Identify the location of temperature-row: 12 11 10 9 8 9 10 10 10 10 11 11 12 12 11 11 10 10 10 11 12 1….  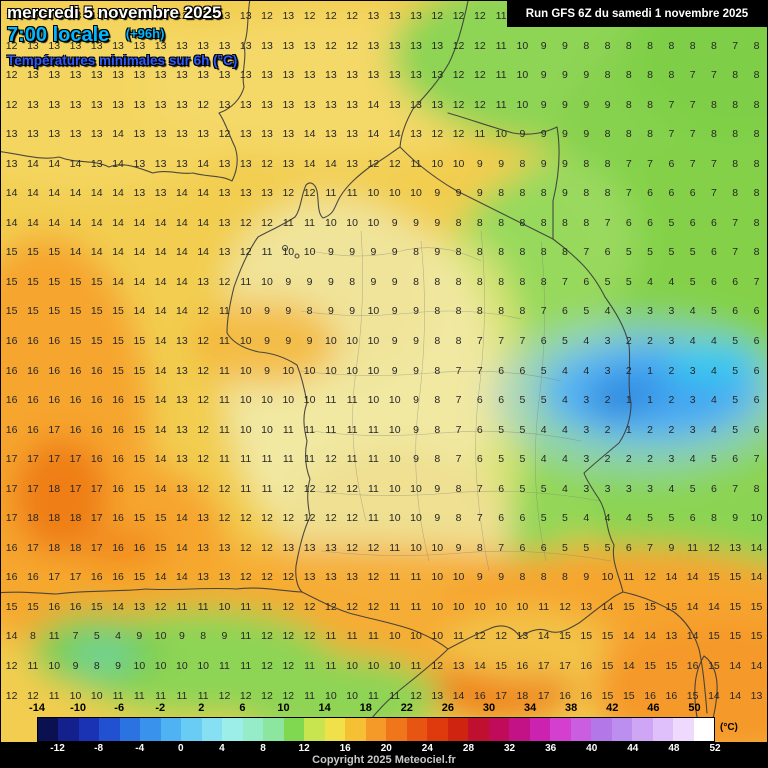
(384, 667).